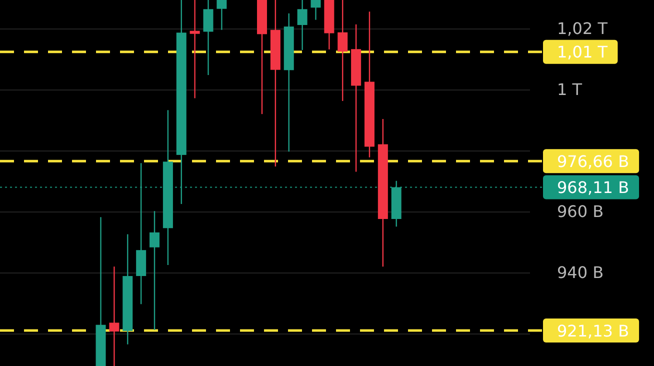  What do you see at coordinates (582, 52) in the screenshot?
I see `ref-line-label: 1,01 T` at bounding box center [582, 52].